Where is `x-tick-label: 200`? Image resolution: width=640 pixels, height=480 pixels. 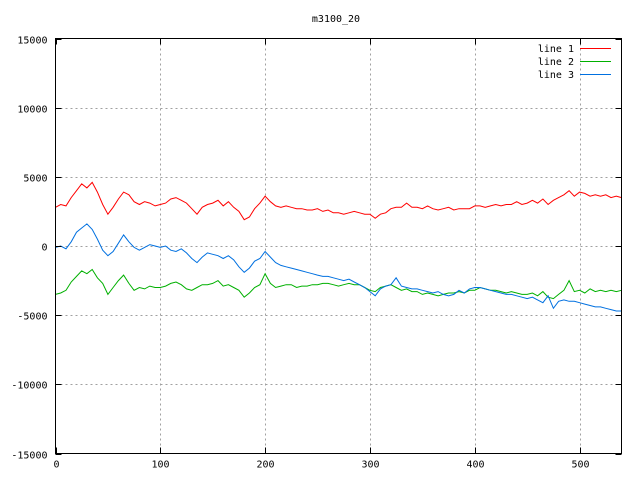
x-tick-label: 200 is located at coordinates (265, 465).